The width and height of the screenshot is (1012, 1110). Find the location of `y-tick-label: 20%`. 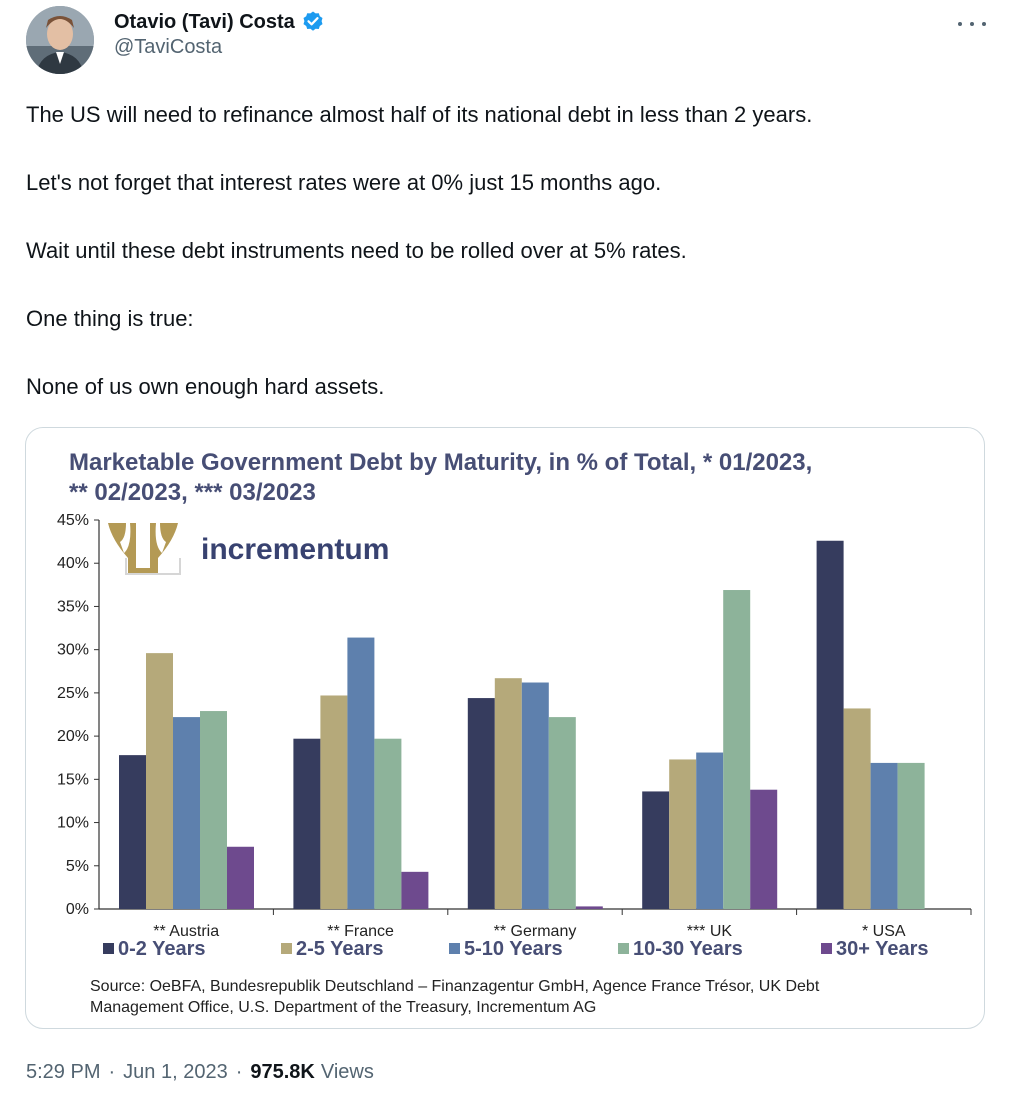

y-tick-label: 20% is located at coordinates (73, 736).